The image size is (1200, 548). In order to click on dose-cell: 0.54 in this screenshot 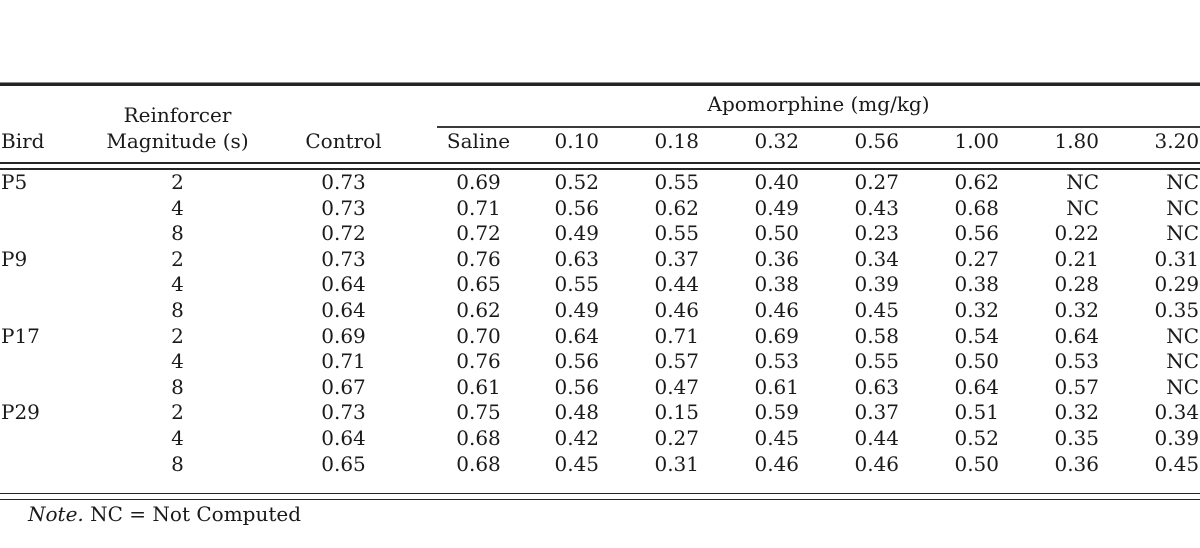, I will do `click(976, 335)`.